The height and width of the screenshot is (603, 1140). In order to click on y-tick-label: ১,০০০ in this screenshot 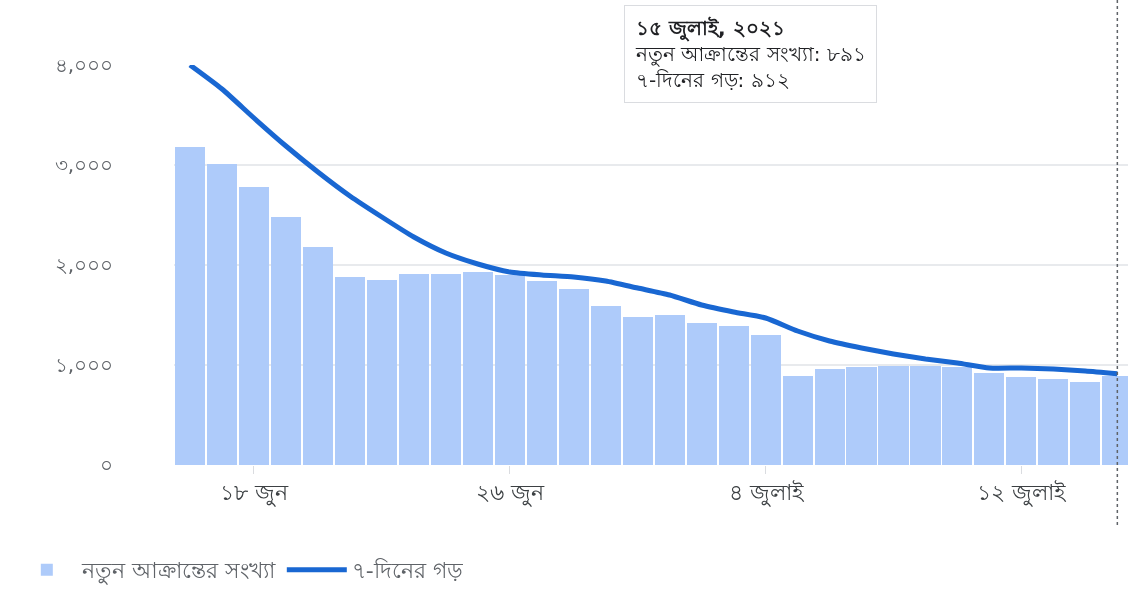, I will do `click(83, 365)`.